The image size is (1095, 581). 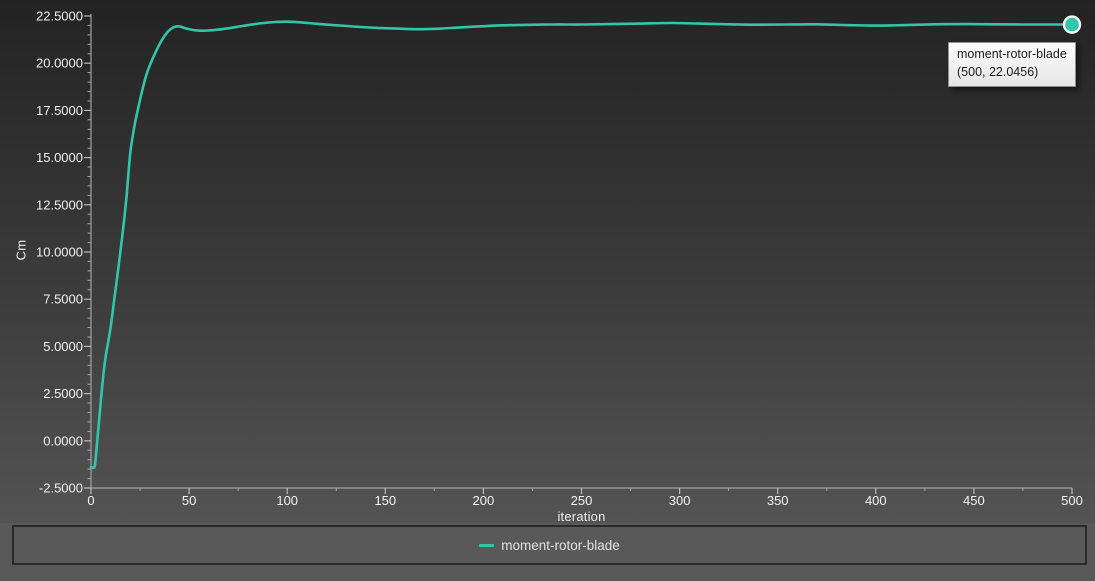 I want to click on y-tick-label: 5.0000, so click(x=63, y=346).